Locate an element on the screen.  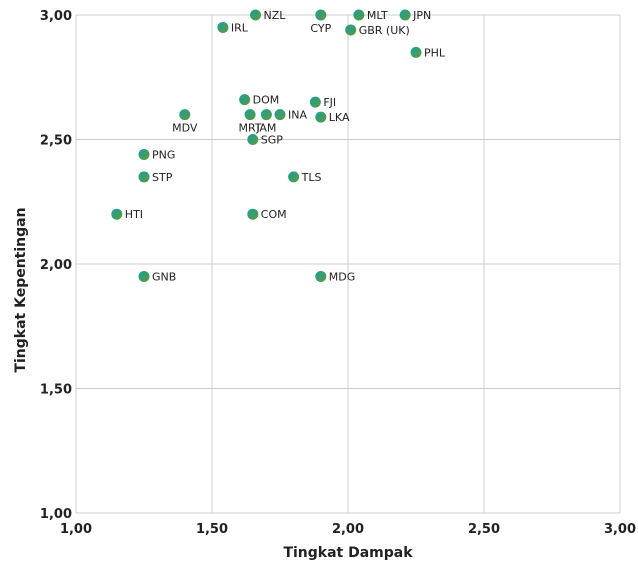
y-tick-label: 2,00 is located at coordinates (56, 265).